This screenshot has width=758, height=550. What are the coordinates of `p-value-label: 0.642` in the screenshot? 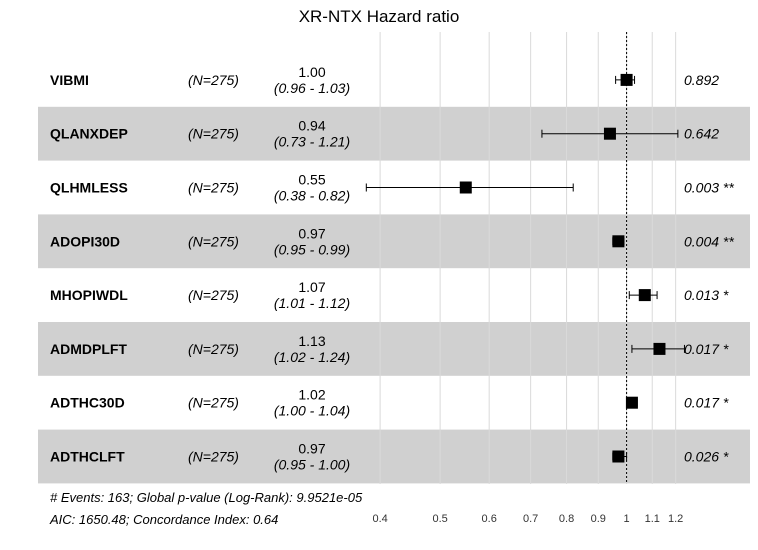 It's located at (701, 134).